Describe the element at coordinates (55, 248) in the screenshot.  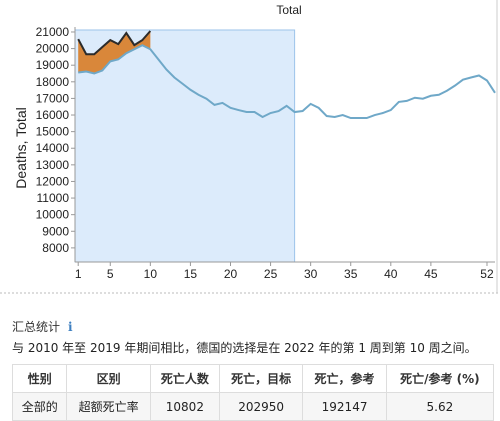
I see `y-tick-label: 8000` at that location.